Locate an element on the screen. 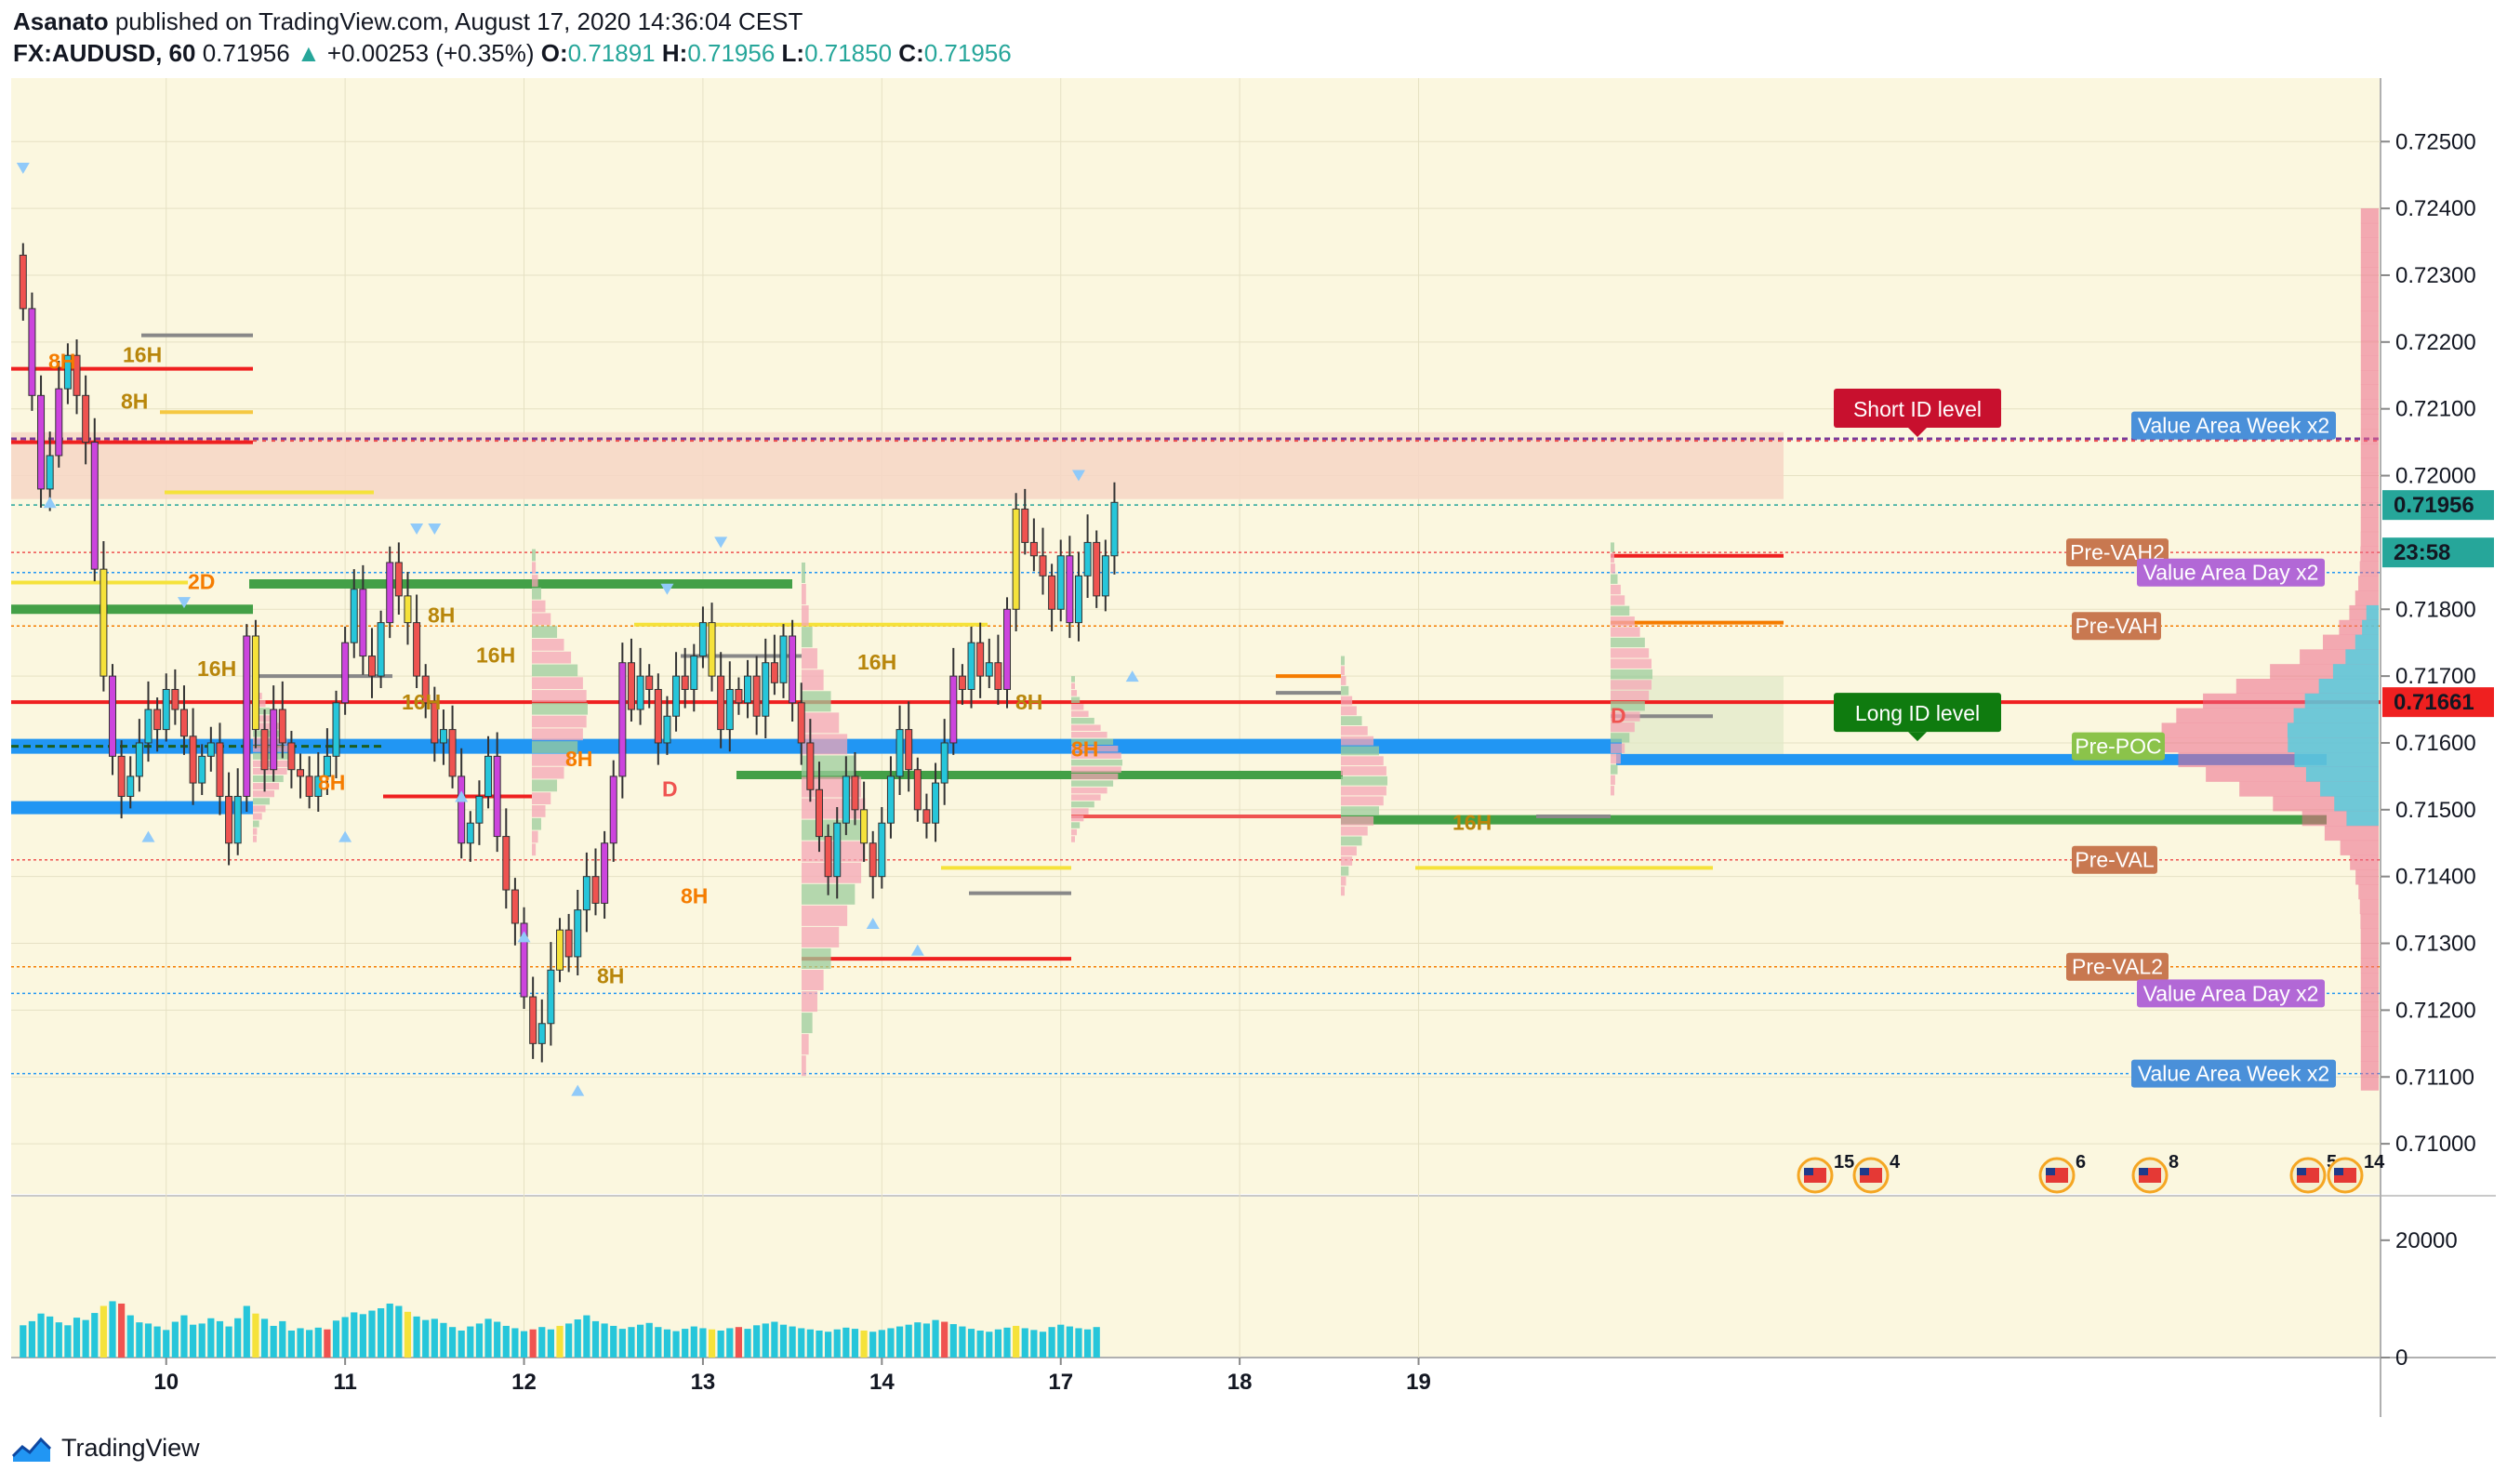 Image resolution: width=2507 pixels, height=1484 pixels. bar-countdown-label-bg is located at coordinates (2438, 552).